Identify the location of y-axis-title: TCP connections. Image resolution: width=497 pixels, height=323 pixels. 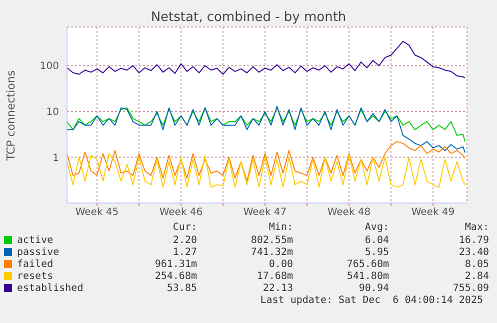
(11, 115).